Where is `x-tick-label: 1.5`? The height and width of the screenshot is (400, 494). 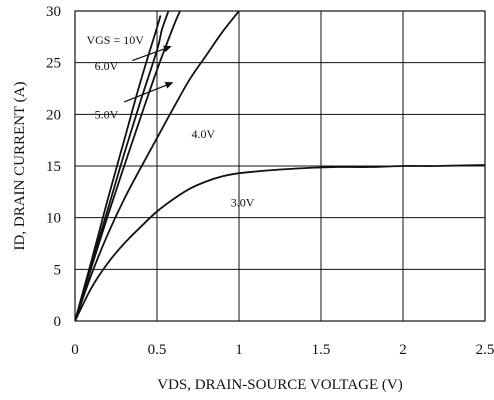 x-tick-label: 1.5 is located at coordinates (321, 350).